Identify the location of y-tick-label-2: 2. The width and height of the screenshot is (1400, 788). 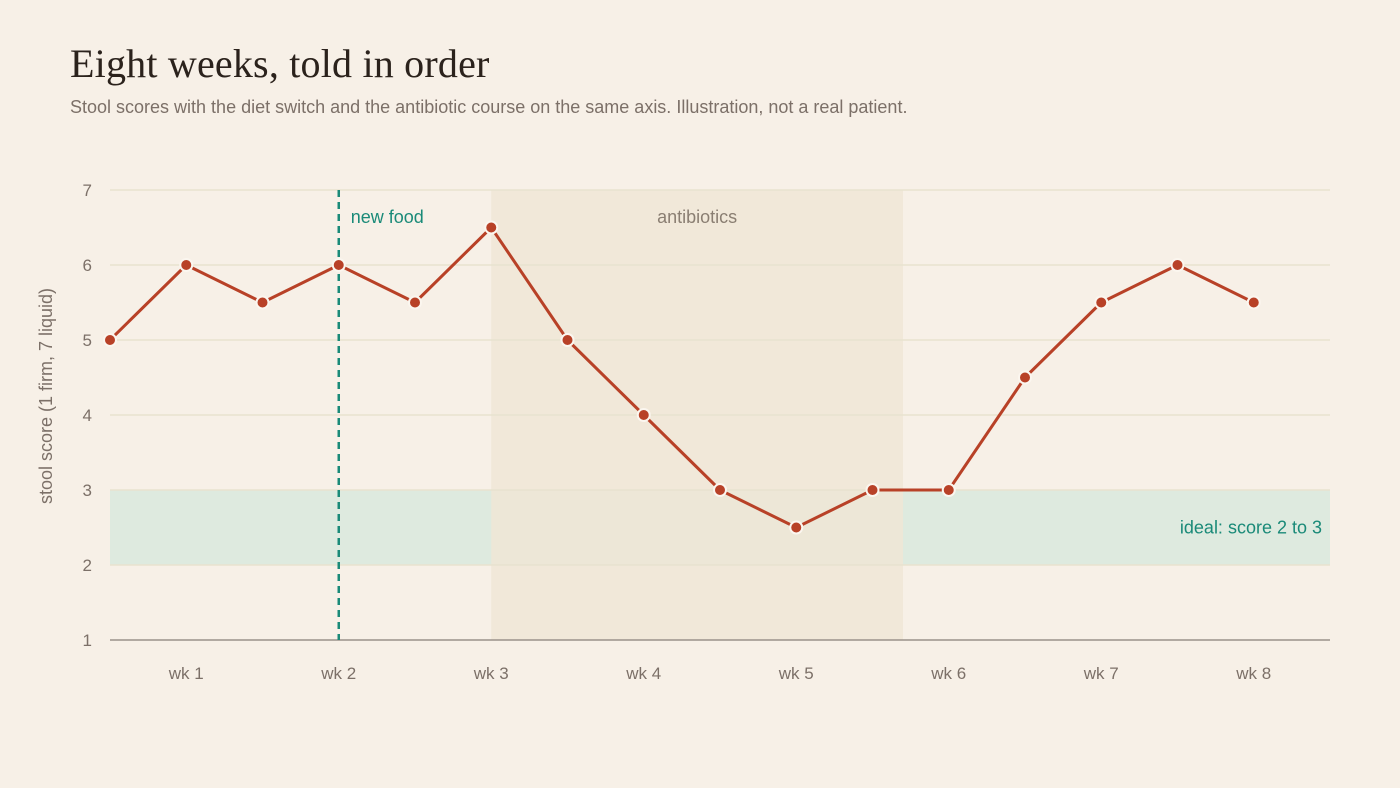
(87, 565).